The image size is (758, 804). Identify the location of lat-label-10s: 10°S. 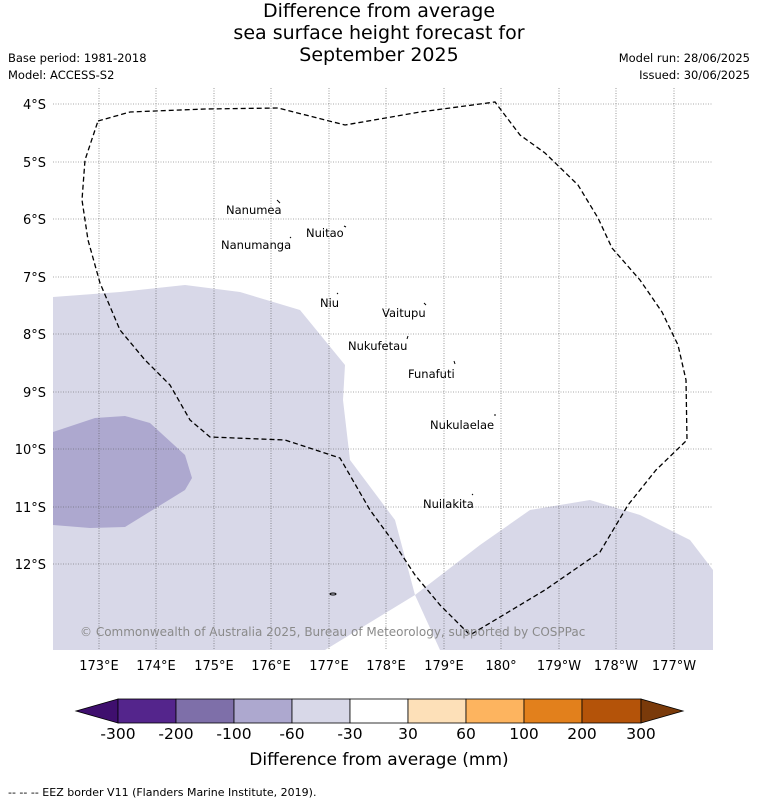
(30, 450).